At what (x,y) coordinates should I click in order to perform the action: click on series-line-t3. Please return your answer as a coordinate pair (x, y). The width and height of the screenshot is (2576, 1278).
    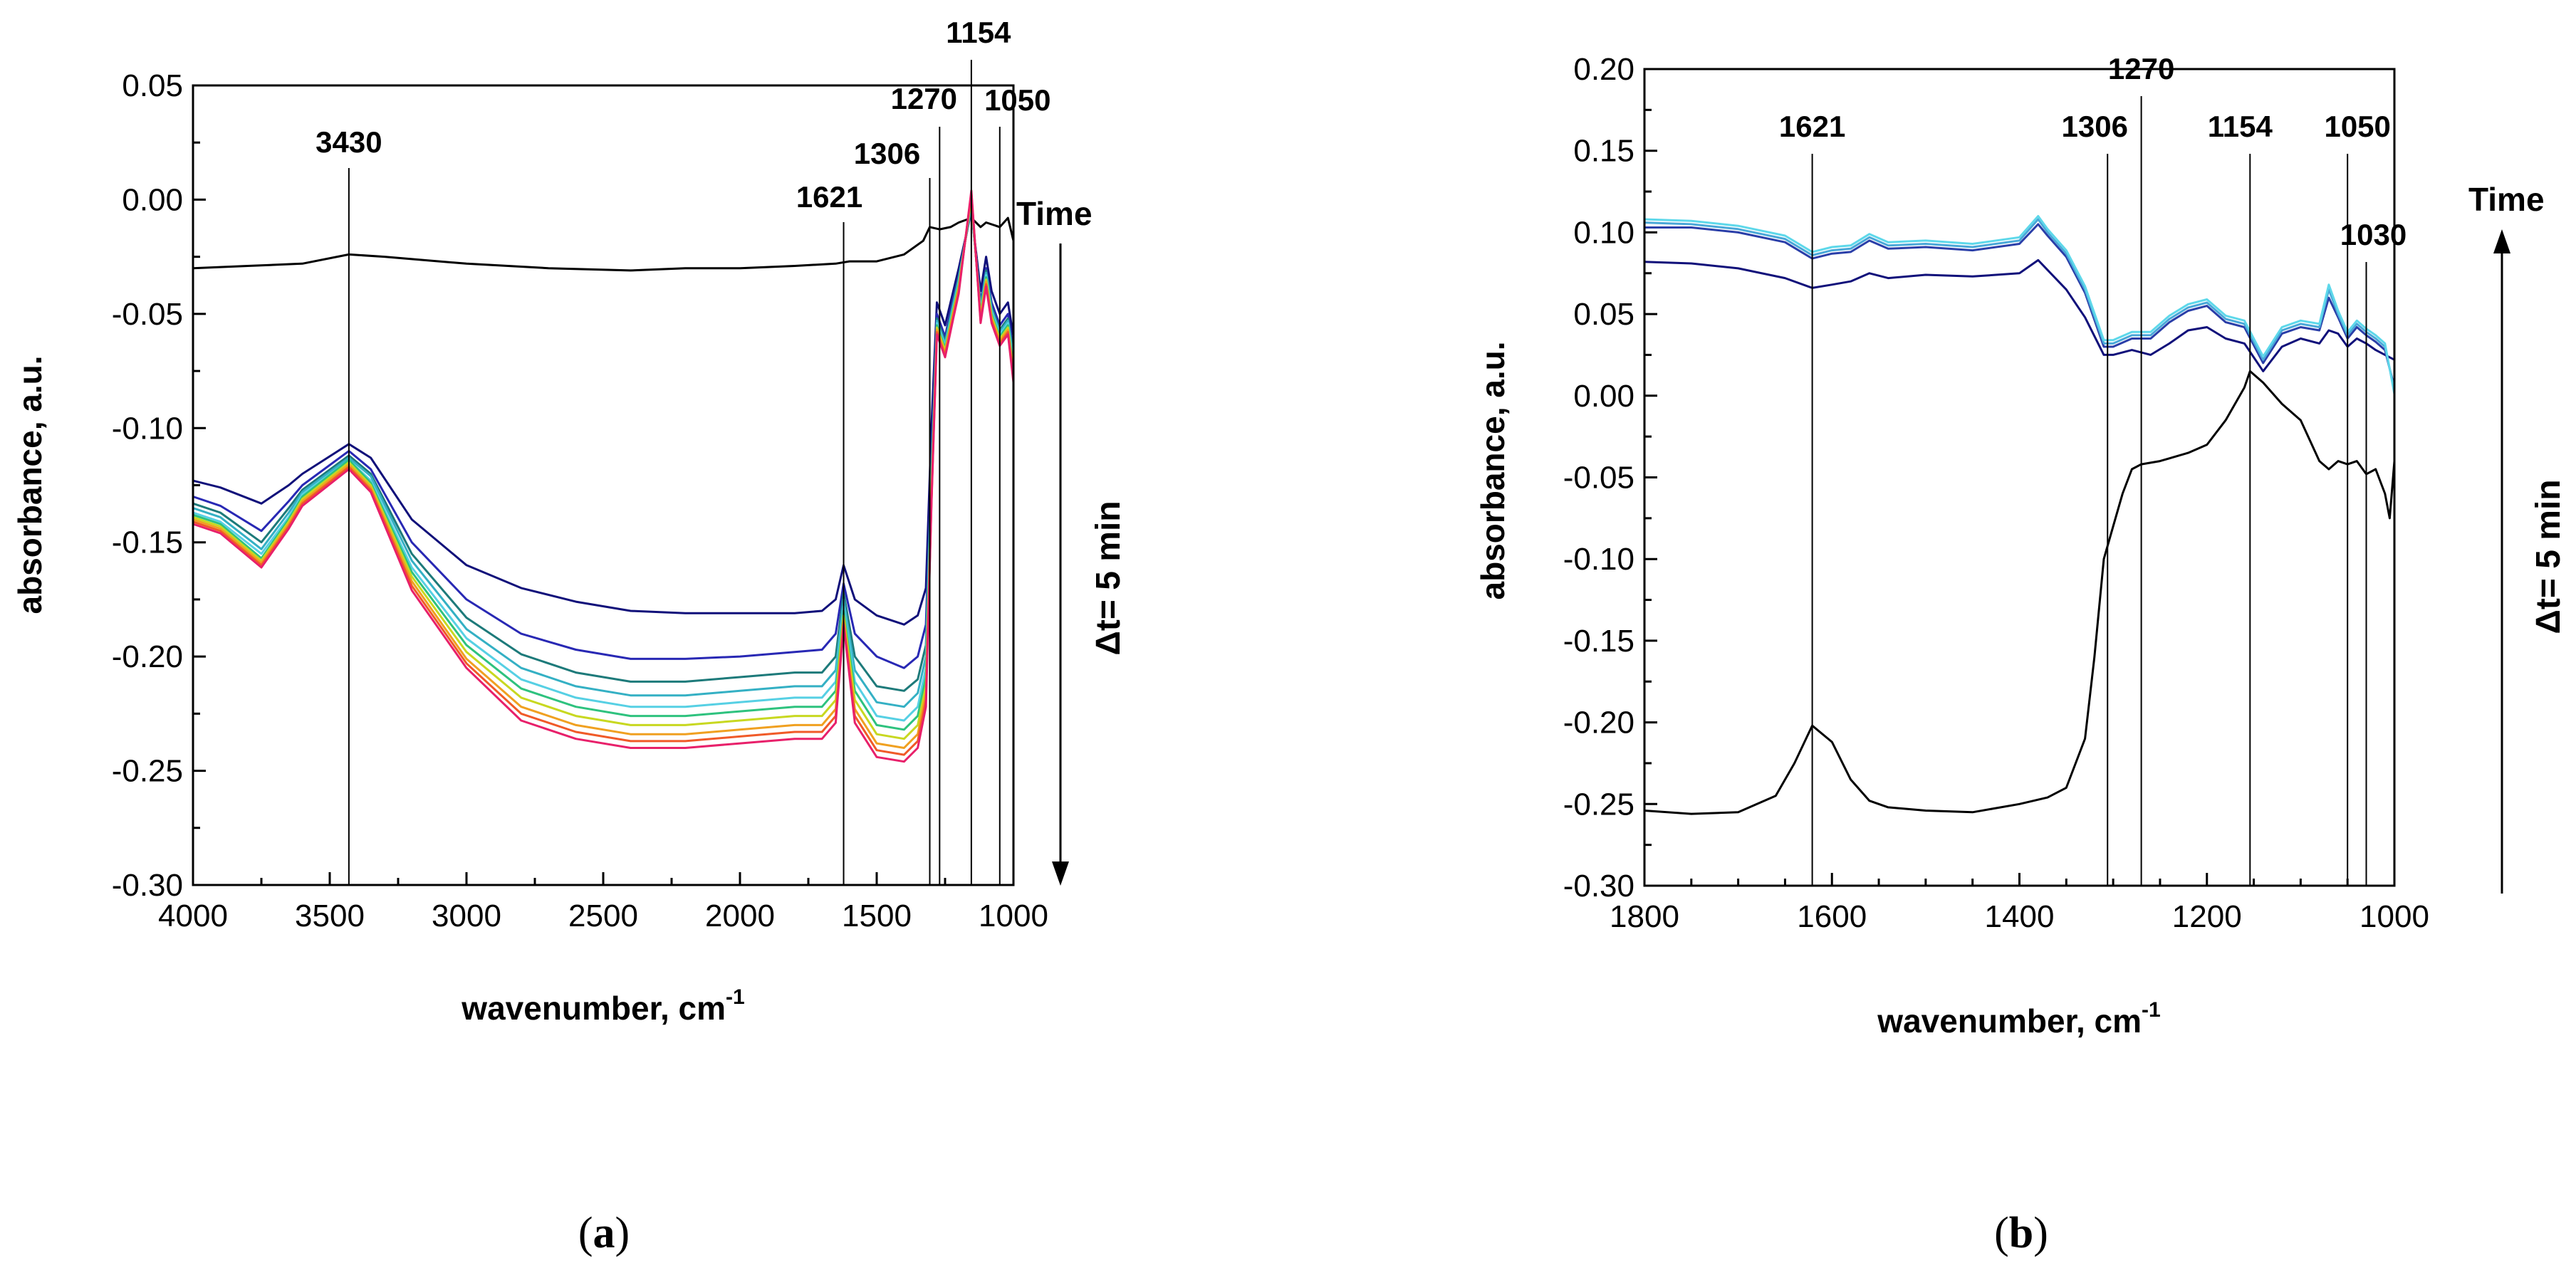
    Looking at the image, I should click on (2020, 305).